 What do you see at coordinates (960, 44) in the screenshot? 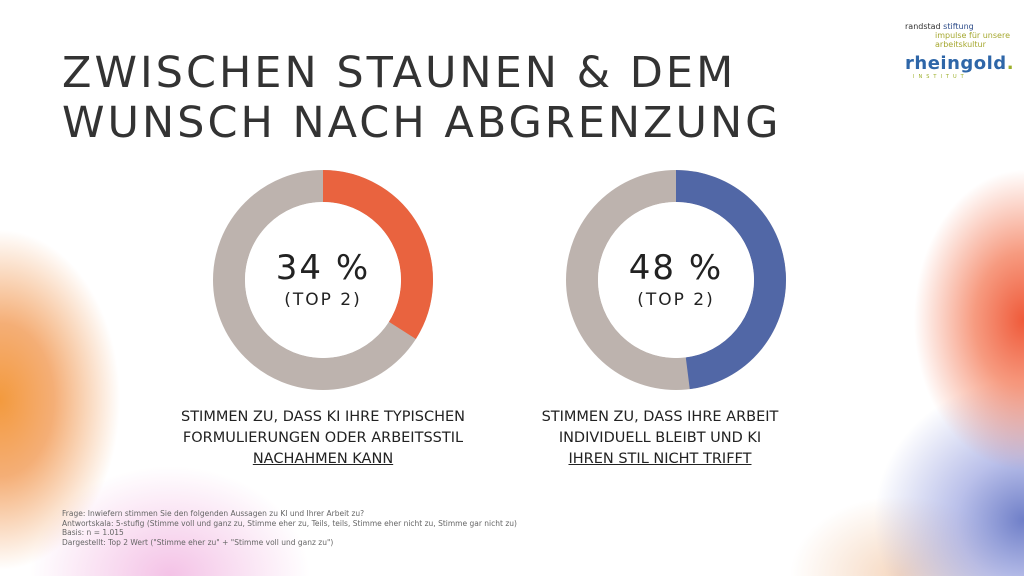
I see `logo-tagline-2: arbeitskultur` at bounding box center [960, 44].